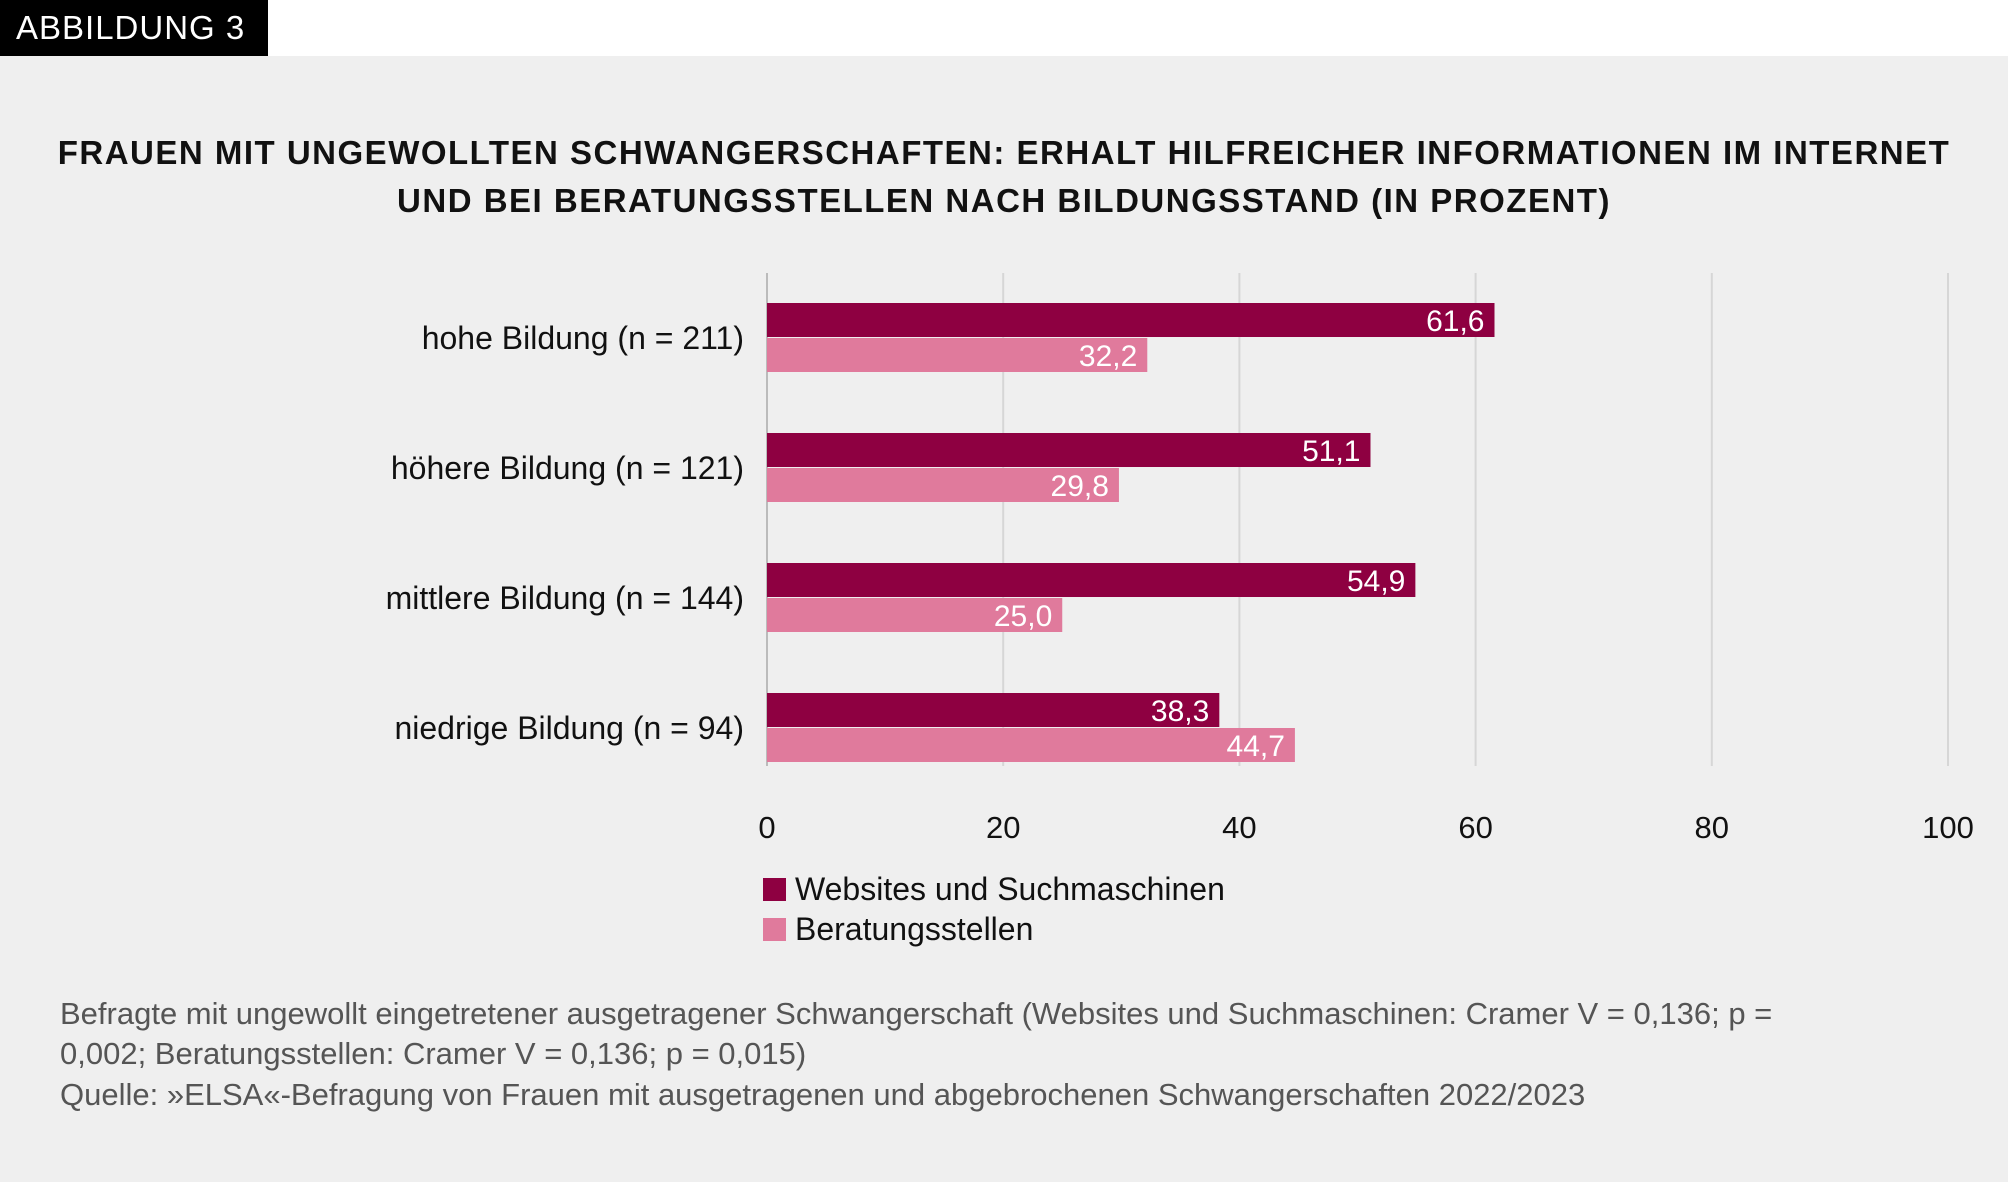 This screenshot has height=1182, width=2008. Describe the element at coordinates (774, 889) in the screenshot. I see `legend-swatch-websites` at that location.